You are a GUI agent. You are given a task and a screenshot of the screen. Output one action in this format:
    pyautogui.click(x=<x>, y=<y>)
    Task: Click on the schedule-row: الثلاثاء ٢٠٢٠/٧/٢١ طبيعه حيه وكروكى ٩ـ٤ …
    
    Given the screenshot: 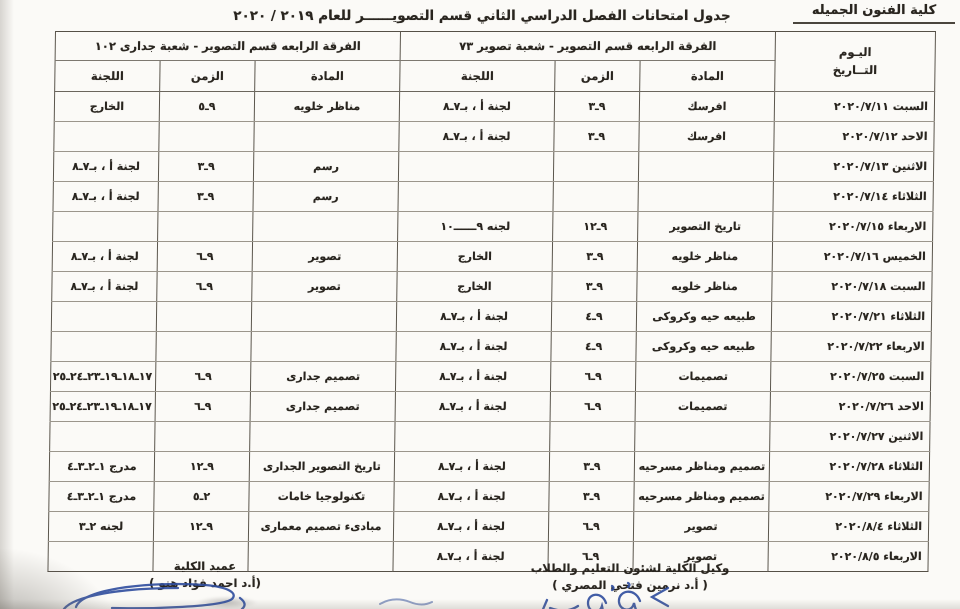 What is the action you would take?
    pyautogui.click(x=491, y=316)
    